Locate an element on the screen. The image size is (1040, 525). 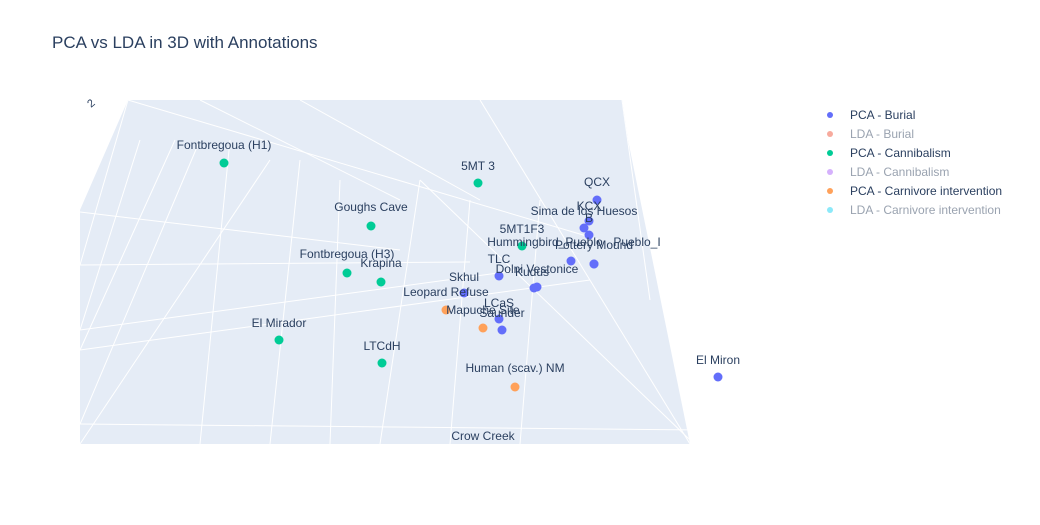
legend-label: LDA - Burial is located at coordinates (882, 133).